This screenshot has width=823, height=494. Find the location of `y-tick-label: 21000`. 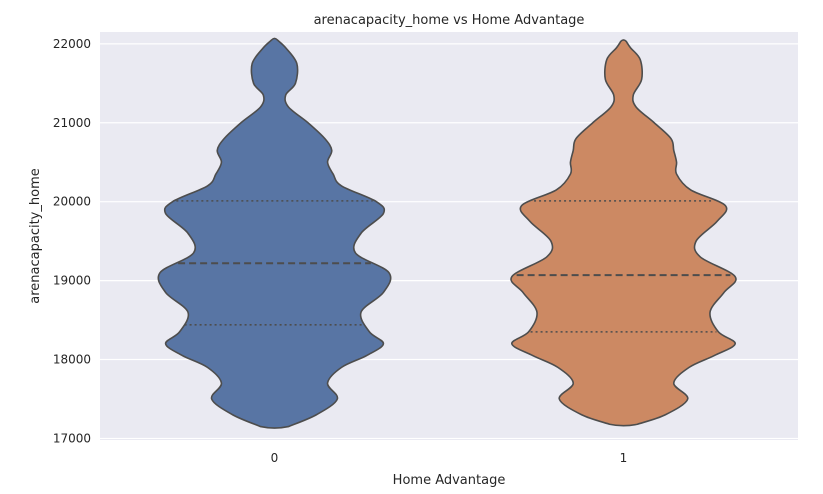

y-tick-label: 21000 is located at coordinates (72, 123).